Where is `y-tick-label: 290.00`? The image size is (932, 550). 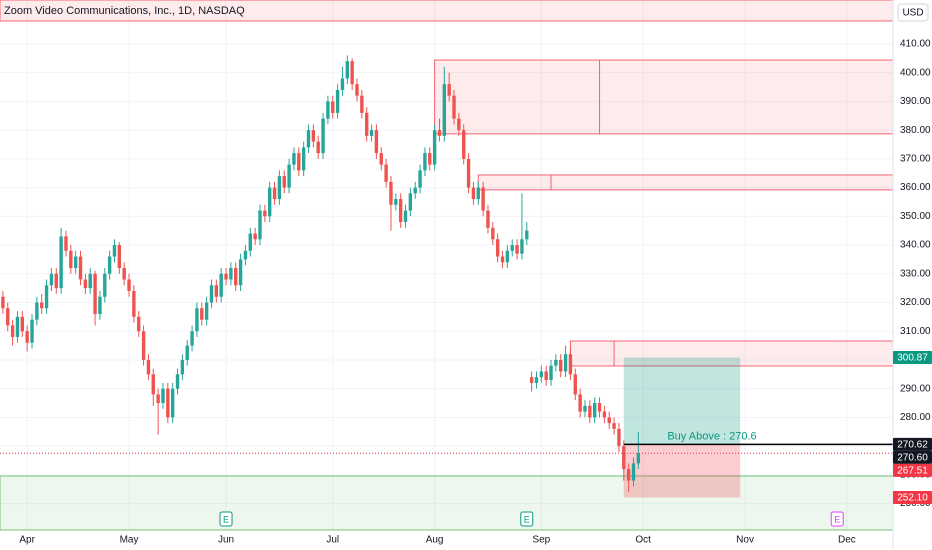 y-tick-label: 290.00 is located at coordinates (915, 388).